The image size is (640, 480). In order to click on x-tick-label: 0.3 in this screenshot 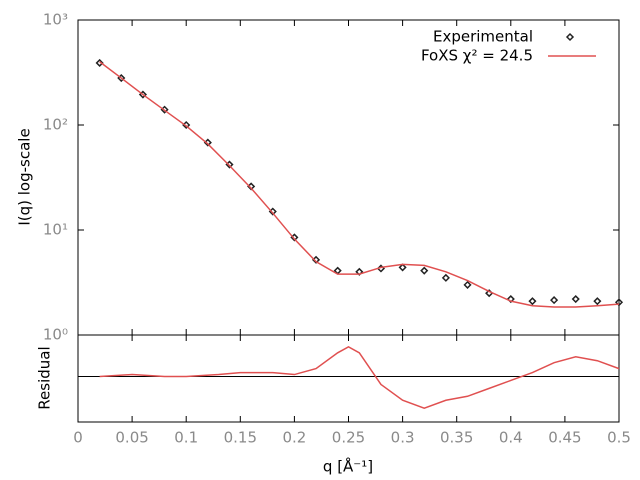, I will do `click(403, 438)`.